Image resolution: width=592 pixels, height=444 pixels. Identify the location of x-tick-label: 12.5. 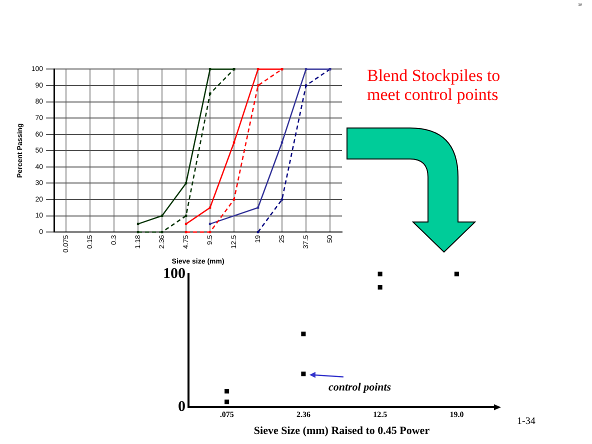
(380, 415).